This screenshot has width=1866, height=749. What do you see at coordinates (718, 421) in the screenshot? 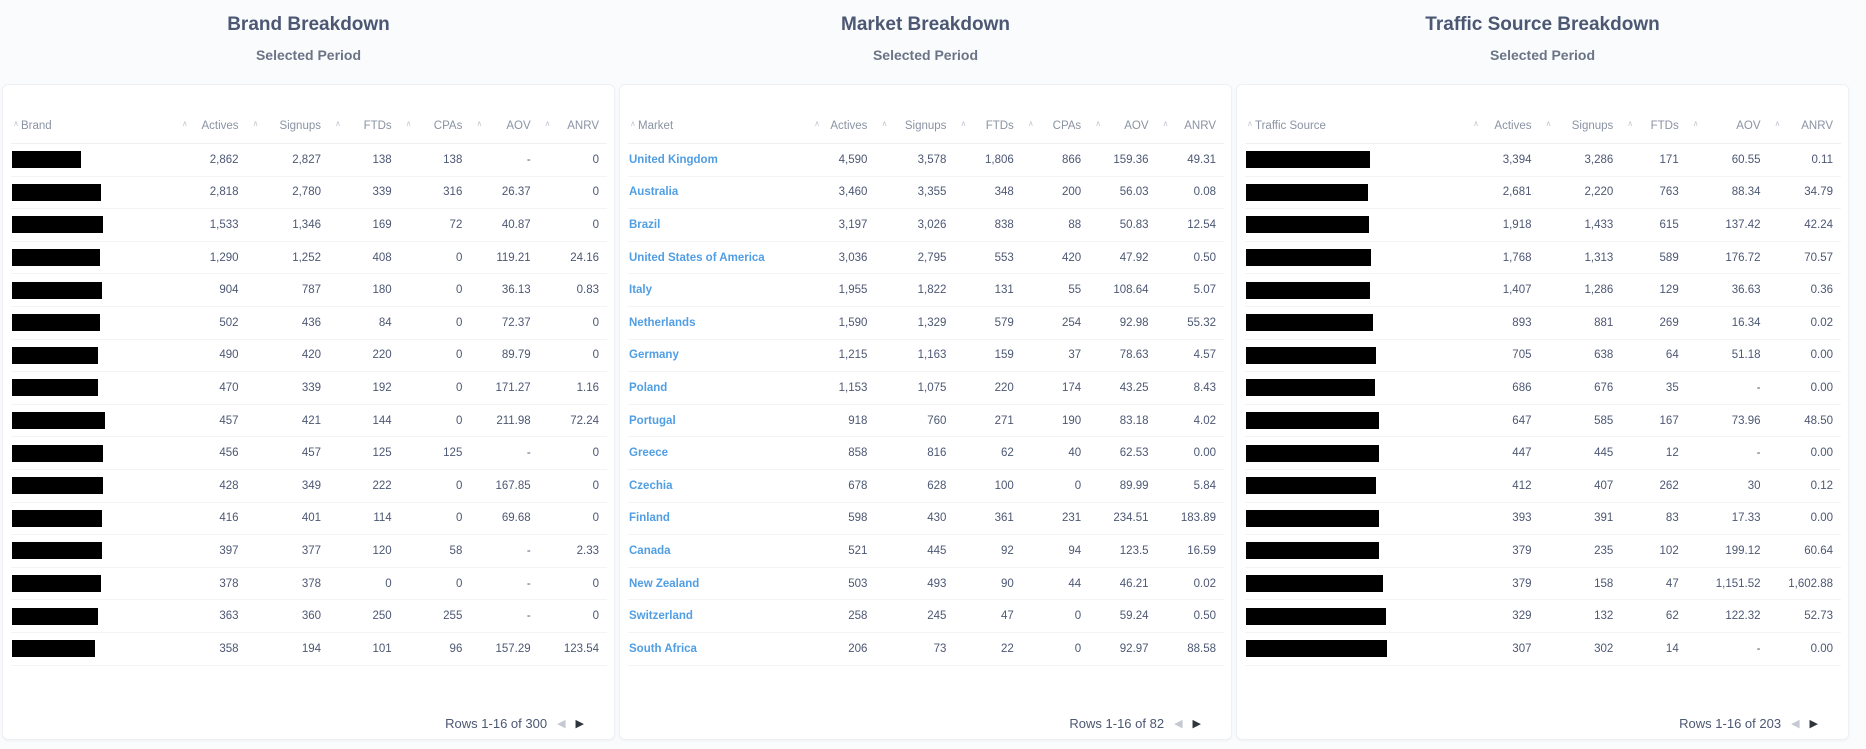
I see `row-name-link: Portugal` at bounding box center [718, 421].